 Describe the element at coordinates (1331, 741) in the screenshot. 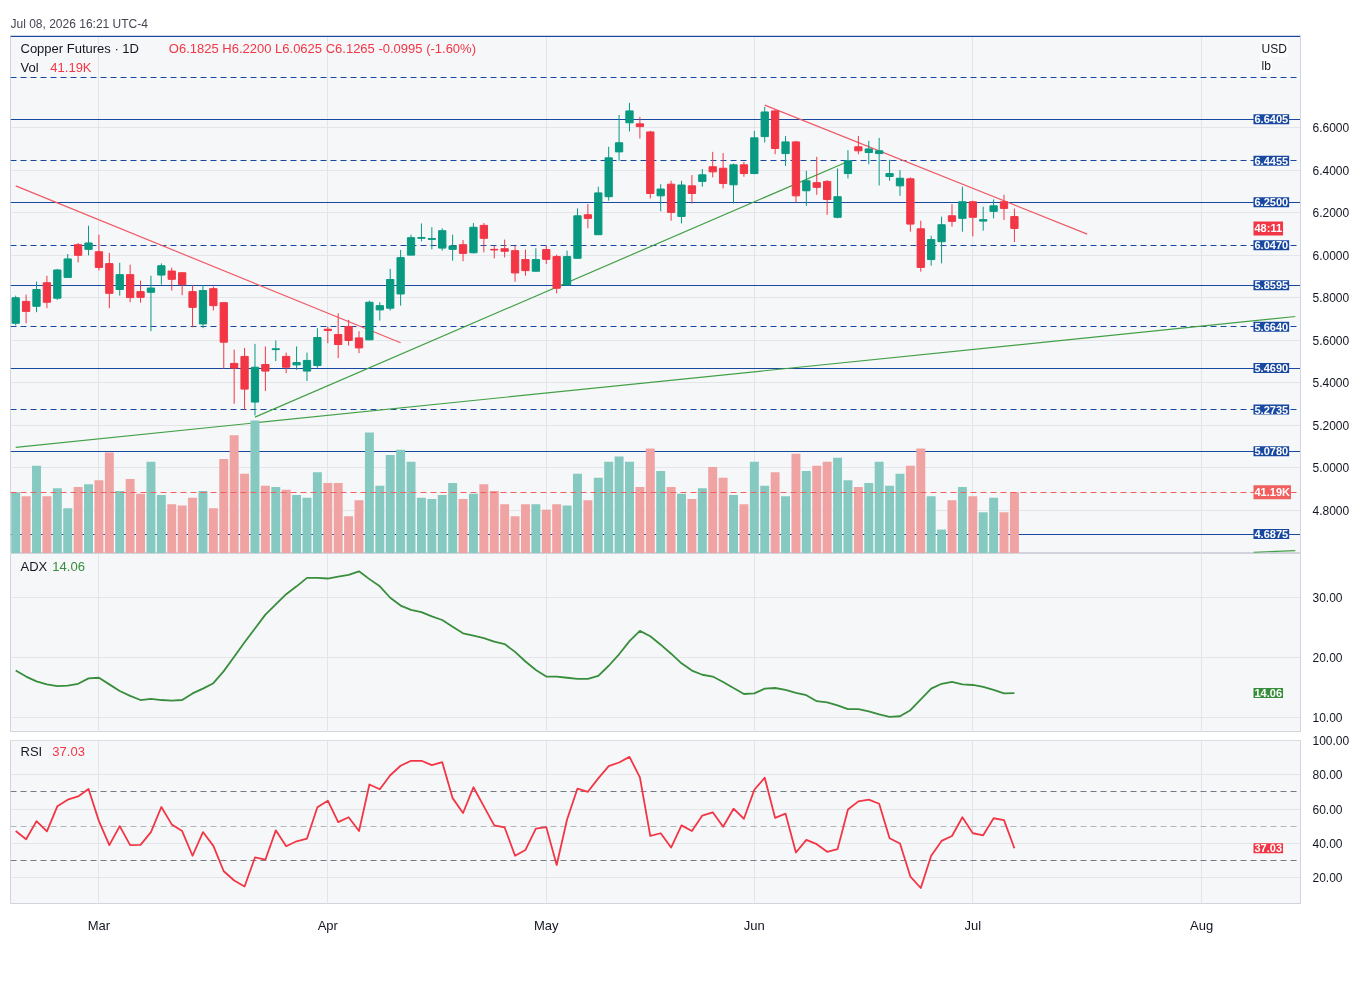

I see `y-tick-label: 100.00` at that location.